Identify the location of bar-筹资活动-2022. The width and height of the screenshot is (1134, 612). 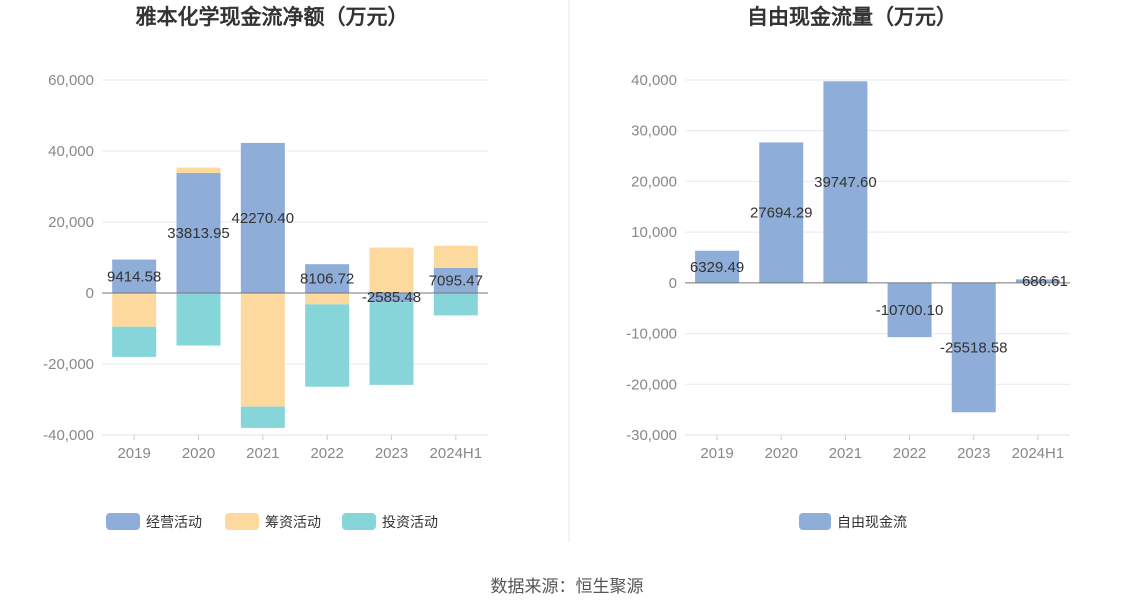
(327, 299).